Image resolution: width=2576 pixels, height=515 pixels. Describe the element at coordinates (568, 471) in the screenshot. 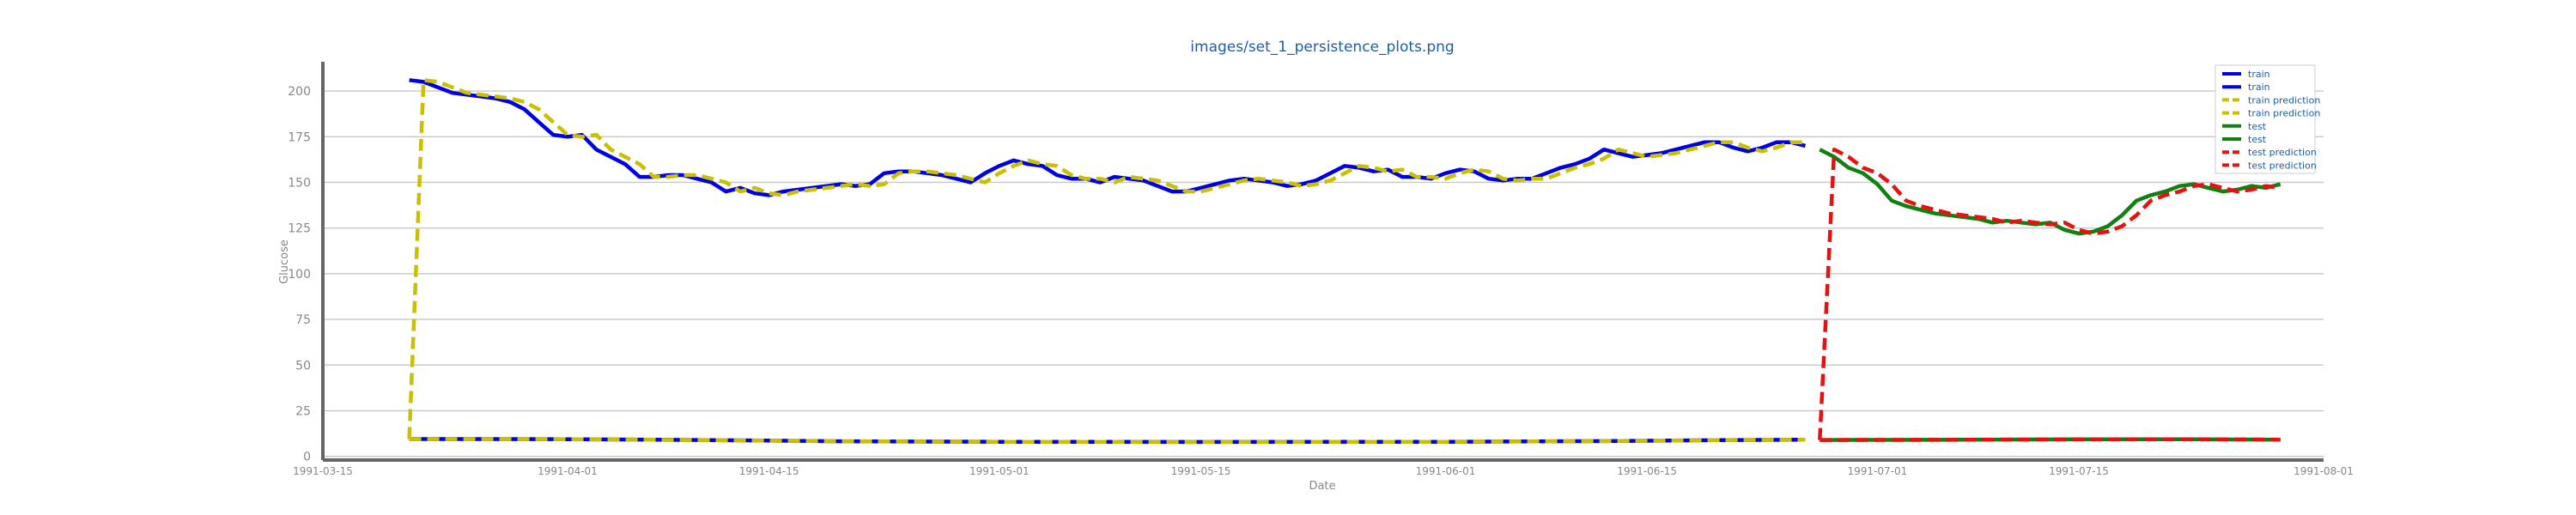

I see `x-tick-label-1: 1991-04-01` at that location.